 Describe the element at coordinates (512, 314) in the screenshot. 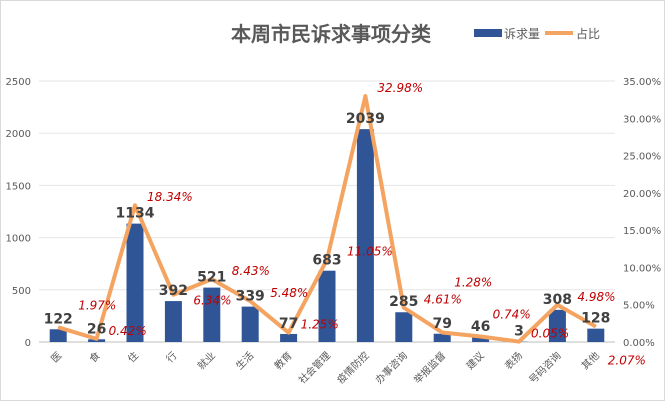

I see `pct-label: 0.74%` at that location.